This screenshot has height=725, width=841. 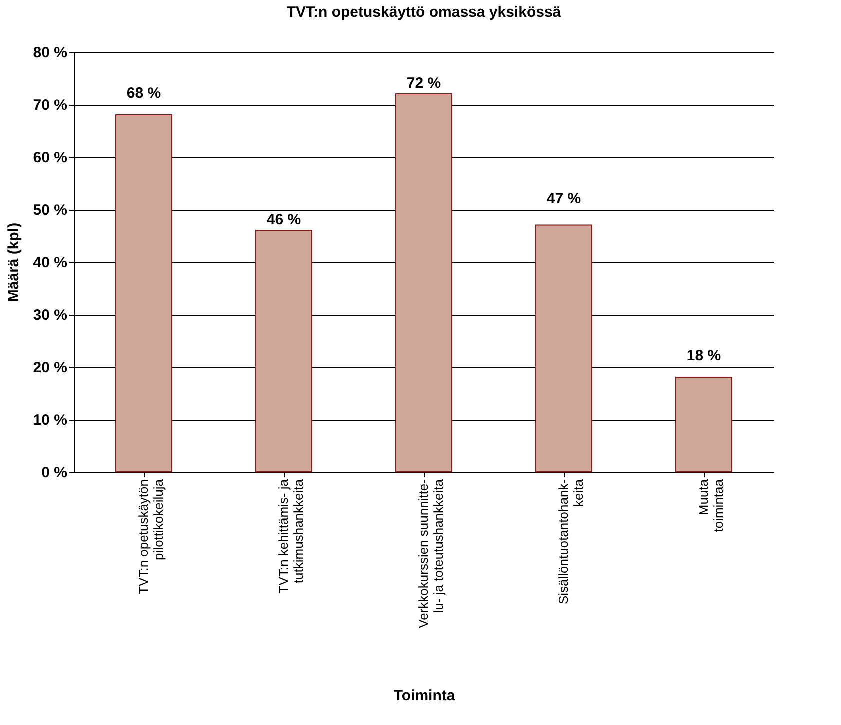 What do you see at coordinates (291, 536) in the screenshot?
I see `x-tick-label: TVT:n kehittämis- ja tutkimushankkeita` at bounding box center [291, 536].